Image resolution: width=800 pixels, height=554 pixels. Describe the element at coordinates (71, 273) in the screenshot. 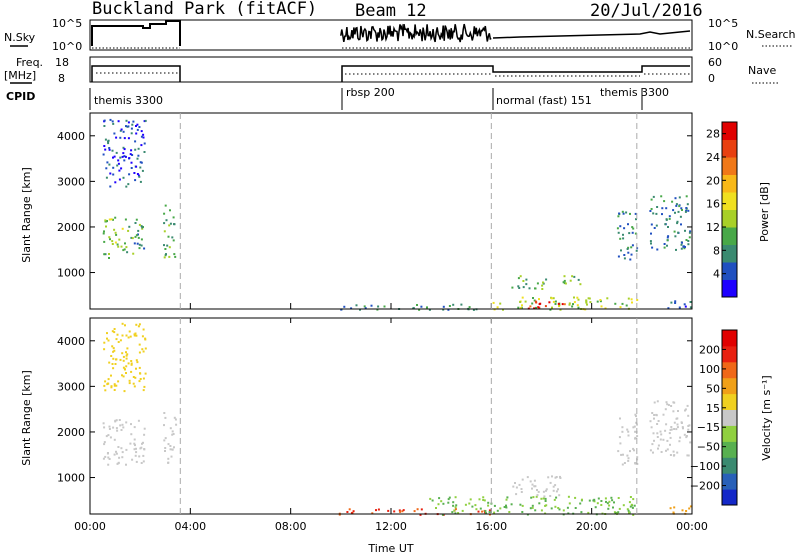

I see `power-panel-ytick: 1000` at that location.